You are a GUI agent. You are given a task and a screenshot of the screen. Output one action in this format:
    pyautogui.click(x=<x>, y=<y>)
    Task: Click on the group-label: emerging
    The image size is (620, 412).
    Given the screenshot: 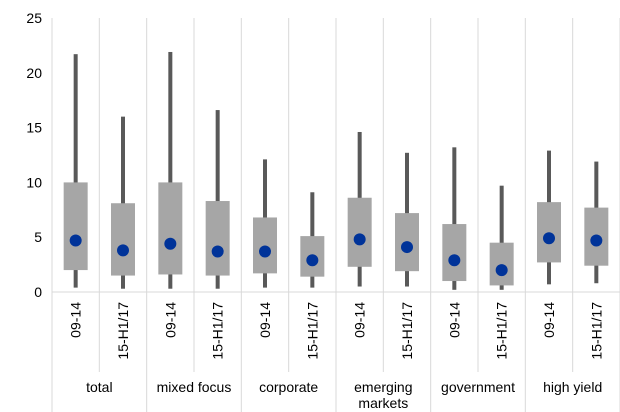 What is the action you would take?
    pyautogui.click(x=383, y=387)
    